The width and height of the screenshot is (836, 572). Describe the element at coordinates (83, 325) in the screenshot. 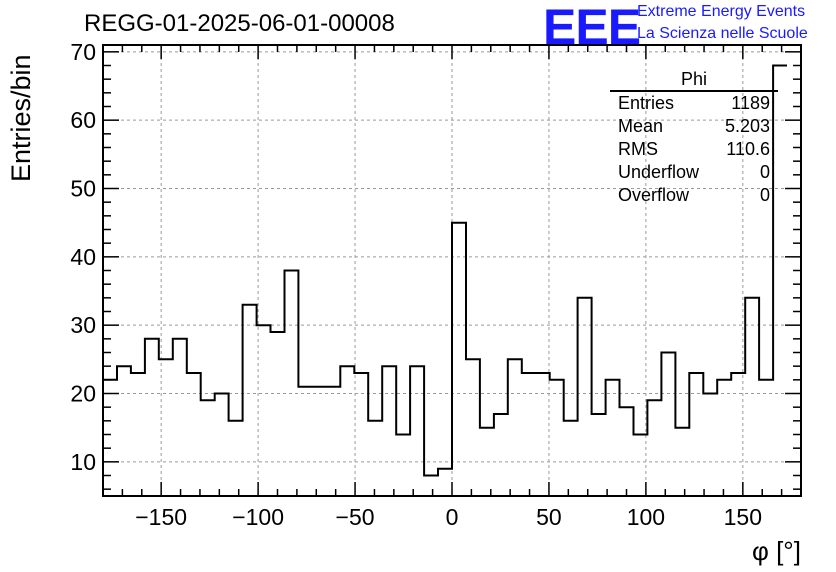

I see `y-tick-label: 30` at that location.